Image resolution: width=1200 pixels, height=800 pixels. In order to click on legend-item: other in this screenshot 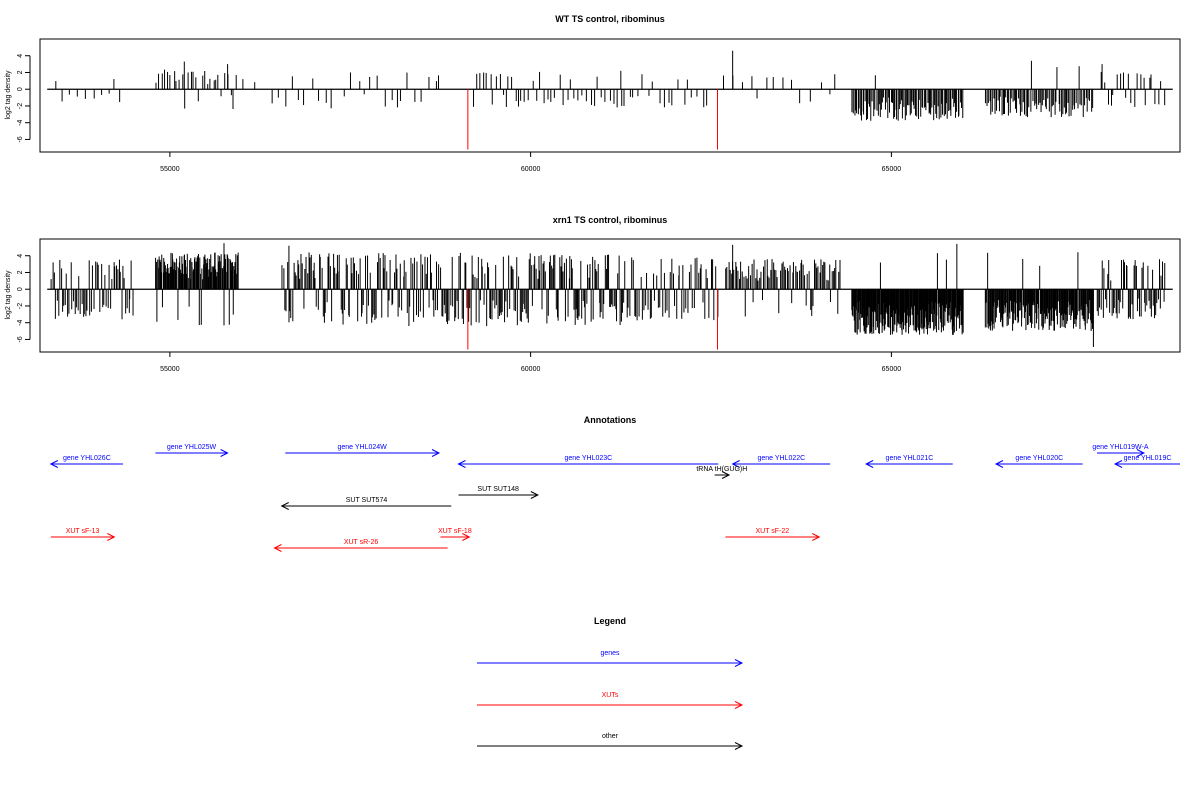, I will do `click(610, 741)`.